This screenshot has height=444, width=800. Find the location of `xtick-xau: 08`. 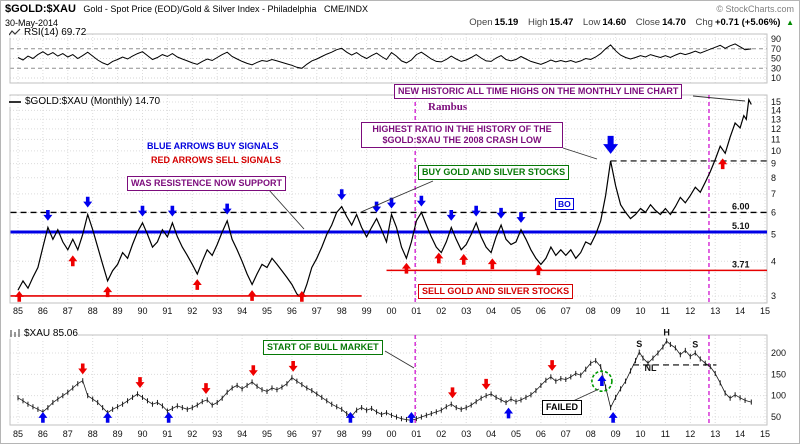

xtick-xau: 08 is located at coordinates (591, 434).